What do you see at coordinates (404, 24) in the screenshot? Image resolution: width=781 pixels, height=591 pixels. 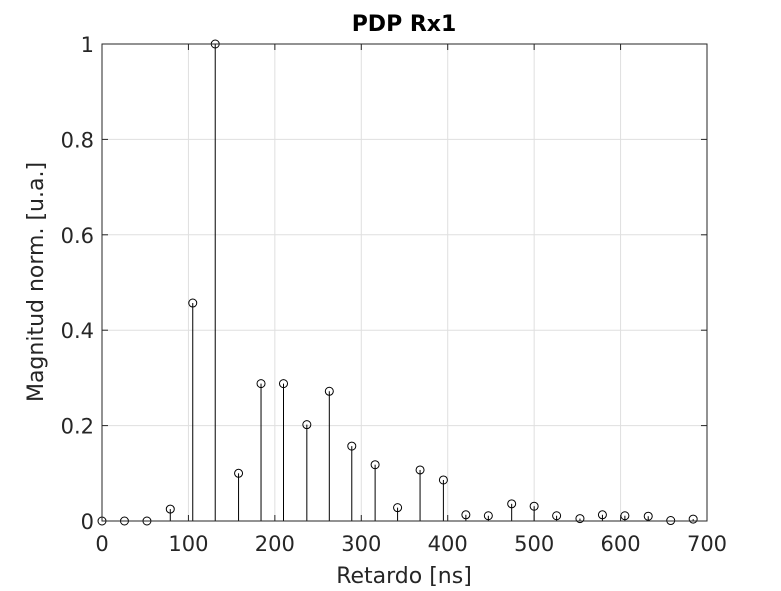 I see `chart-title: PDP Rx1` at bounding box center [404, 24].